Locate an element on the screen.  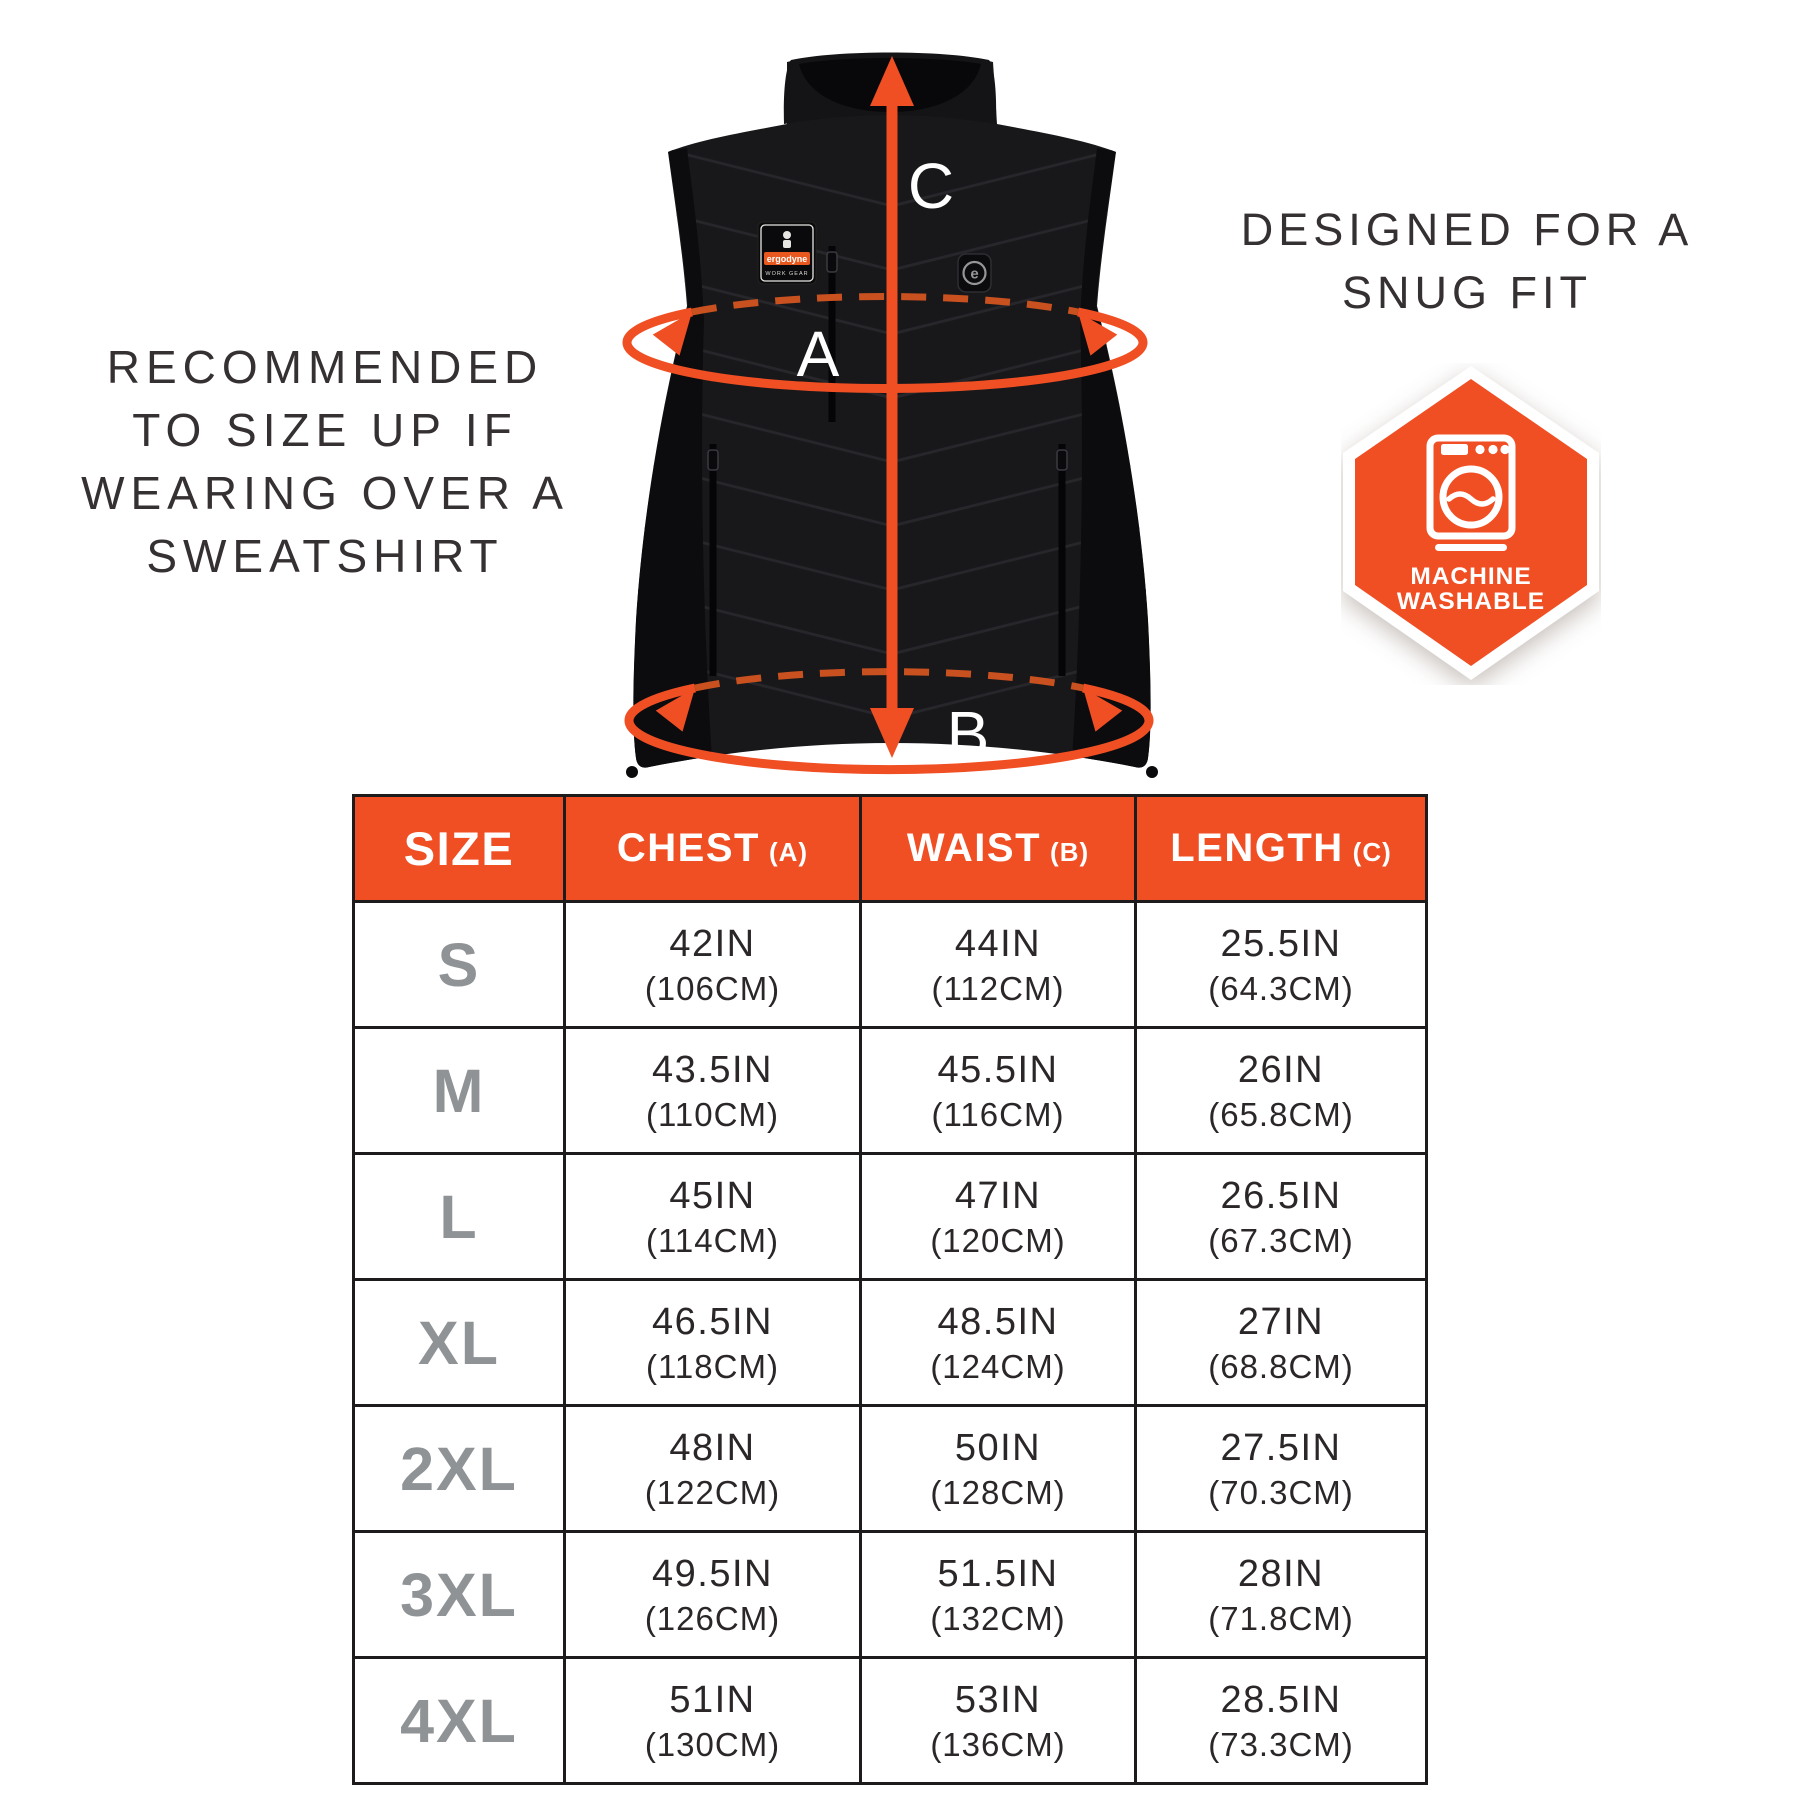
cell-waist: 50IN (128CM) is located at coordinates (998, 1468).